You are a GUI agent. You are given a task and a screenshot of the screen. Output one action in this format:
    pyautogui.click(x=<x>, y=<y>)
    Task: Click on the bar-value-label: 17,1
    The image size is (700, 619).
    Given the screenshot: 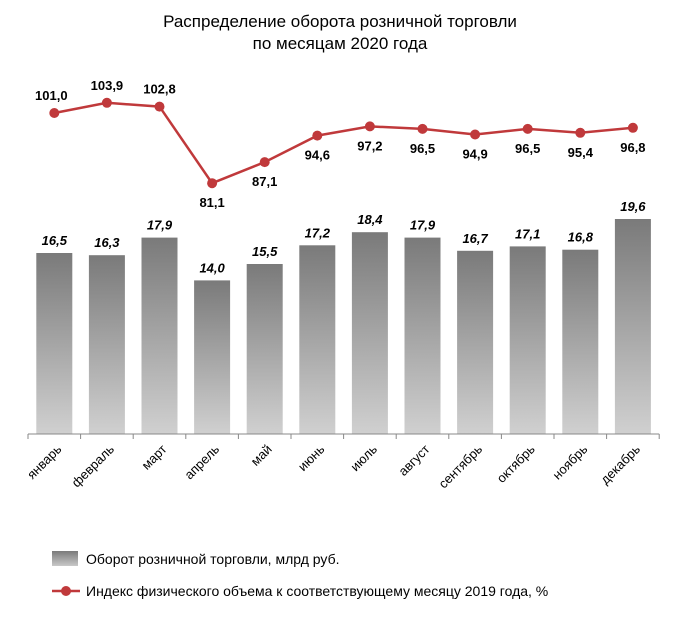 What is the action you would take?
    pyautogui.click(x=527, y=233)
    